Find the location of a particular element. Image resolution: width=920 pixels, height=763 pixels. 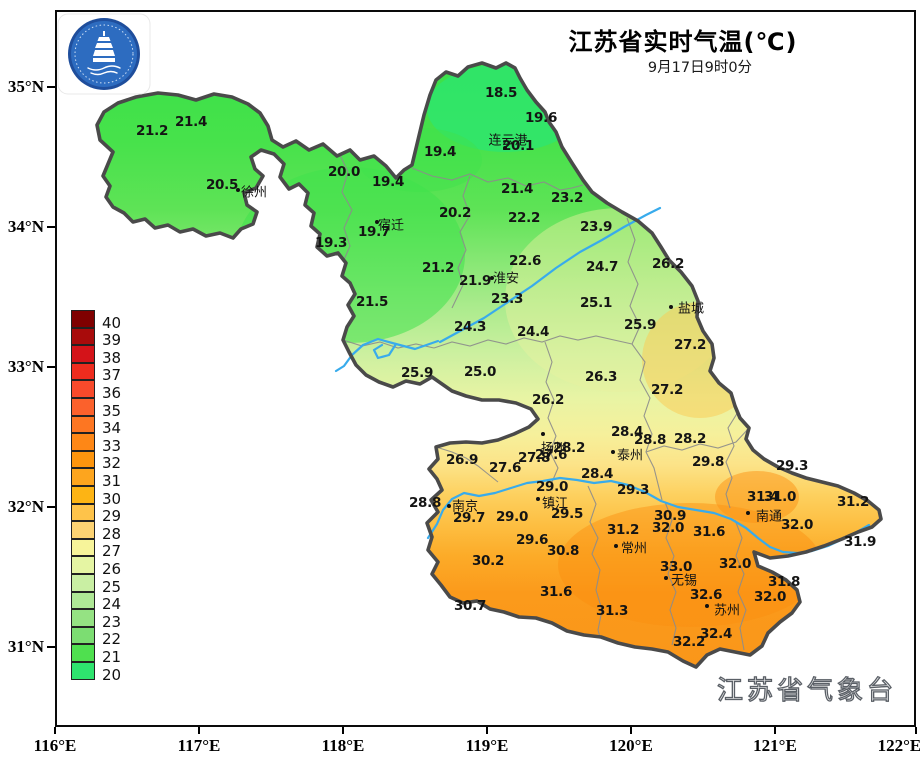

city-name-label: 镇江 is located at coordinates (555, 504).